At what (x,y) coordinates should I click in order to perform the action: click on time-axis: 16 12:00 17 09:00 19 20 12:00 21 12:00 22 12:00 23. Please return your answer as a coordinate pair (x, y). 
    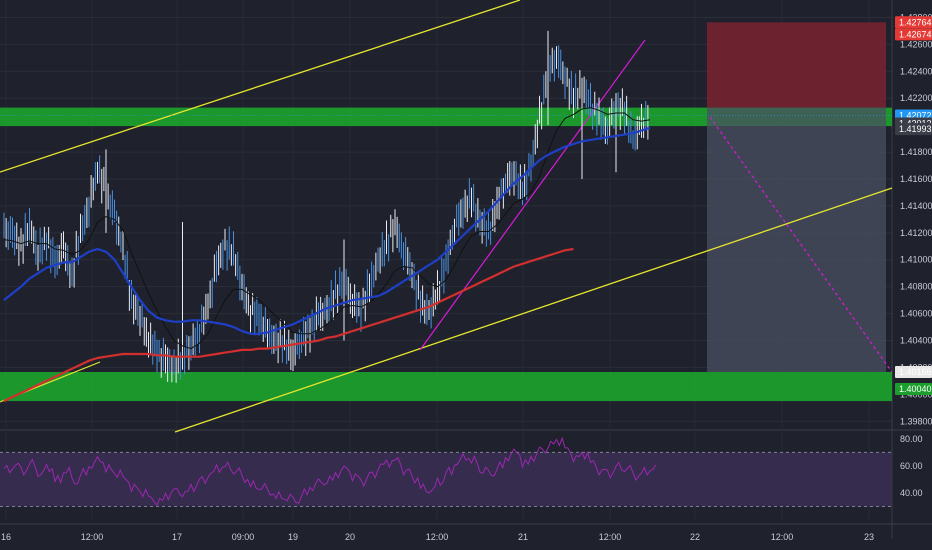
    Looking at the image, I should click on (437, 537).